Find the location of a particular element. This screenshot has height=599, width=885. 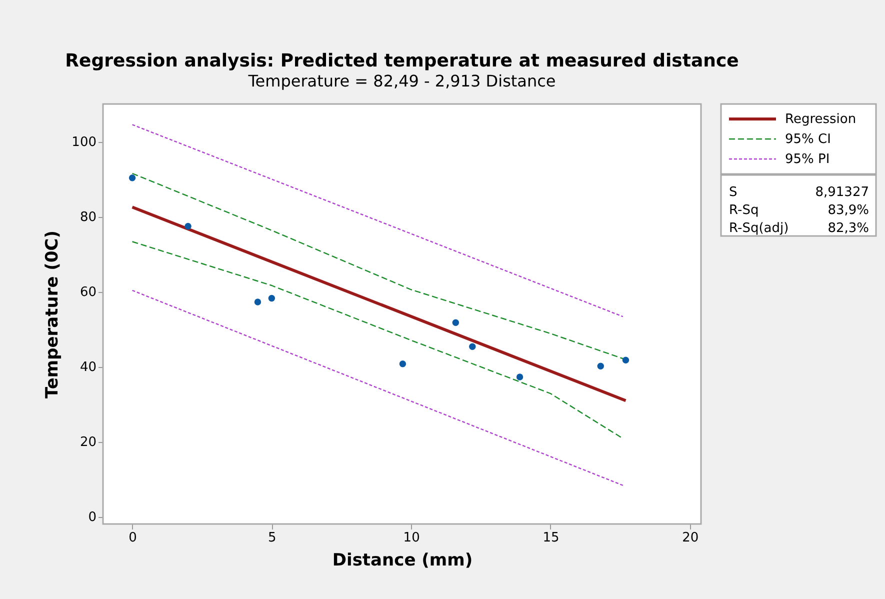

legend-label: Regression is located at coordinates (820, 119).